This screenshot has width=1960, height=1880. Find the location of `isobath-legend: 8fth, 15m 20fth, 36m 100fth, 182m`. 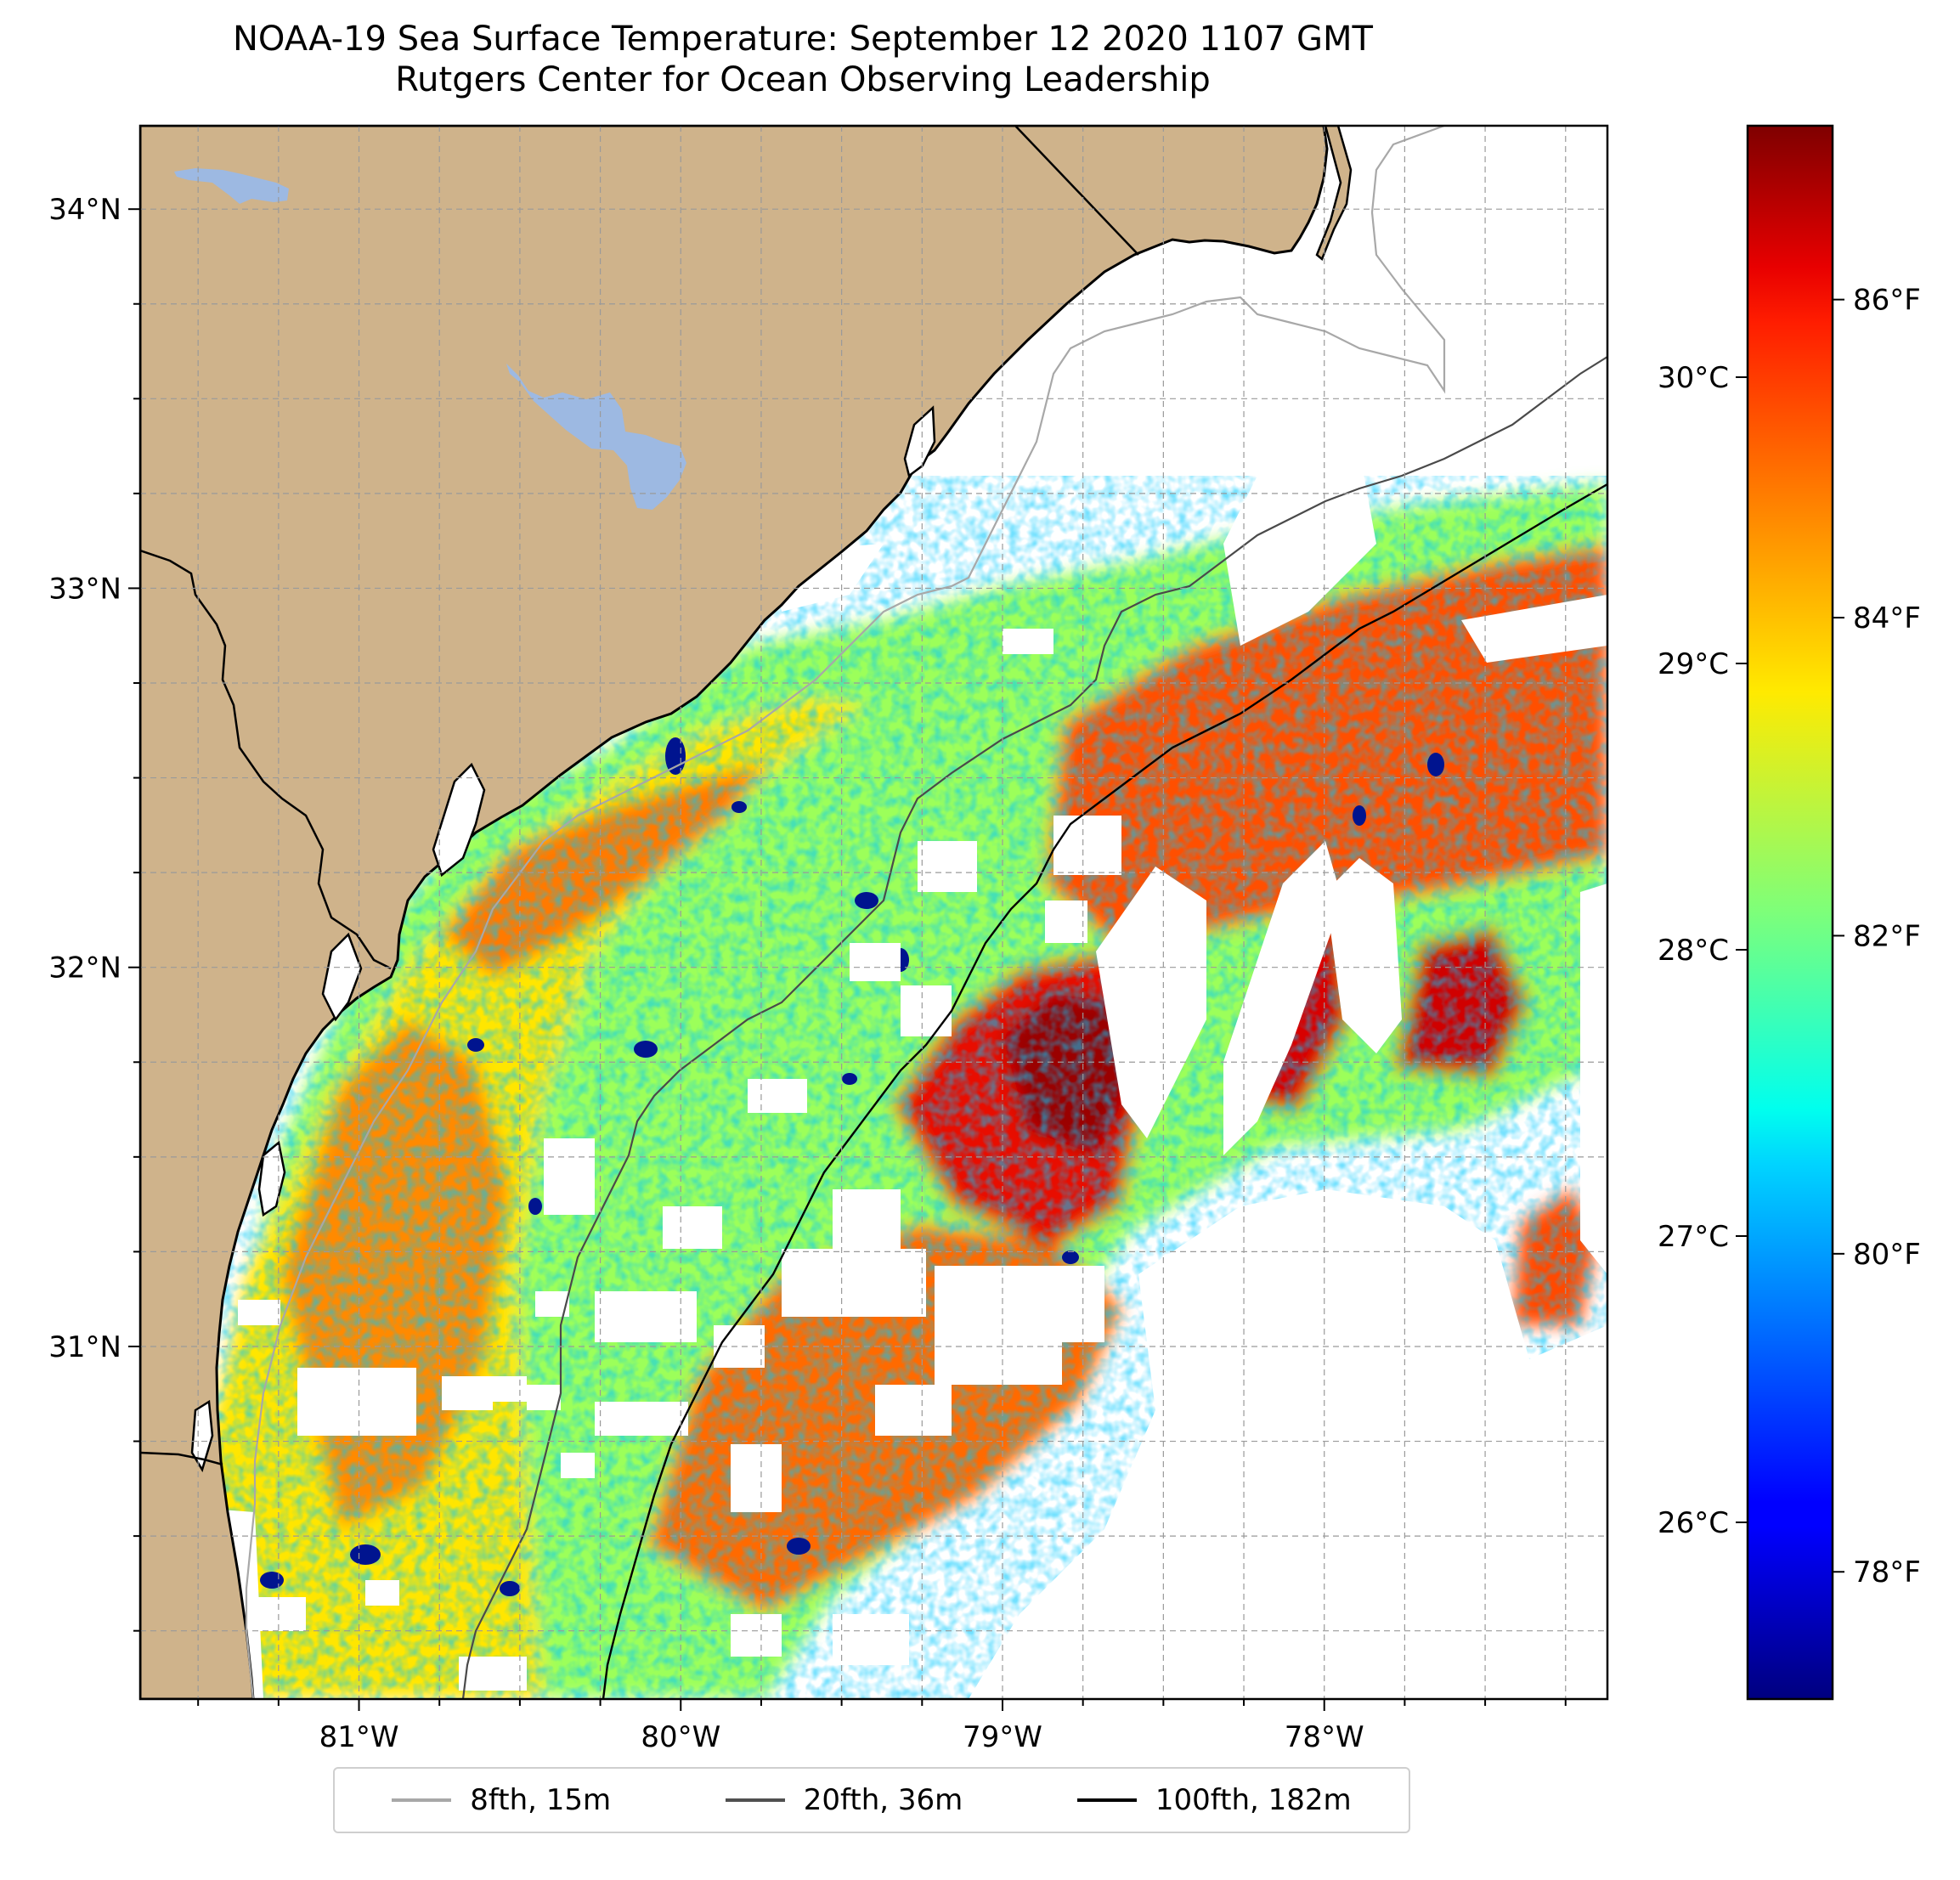

isobath-legend: 8fth, 15m 20fth, 36m 100fth, 182m is located at coordinates (872, 1800).